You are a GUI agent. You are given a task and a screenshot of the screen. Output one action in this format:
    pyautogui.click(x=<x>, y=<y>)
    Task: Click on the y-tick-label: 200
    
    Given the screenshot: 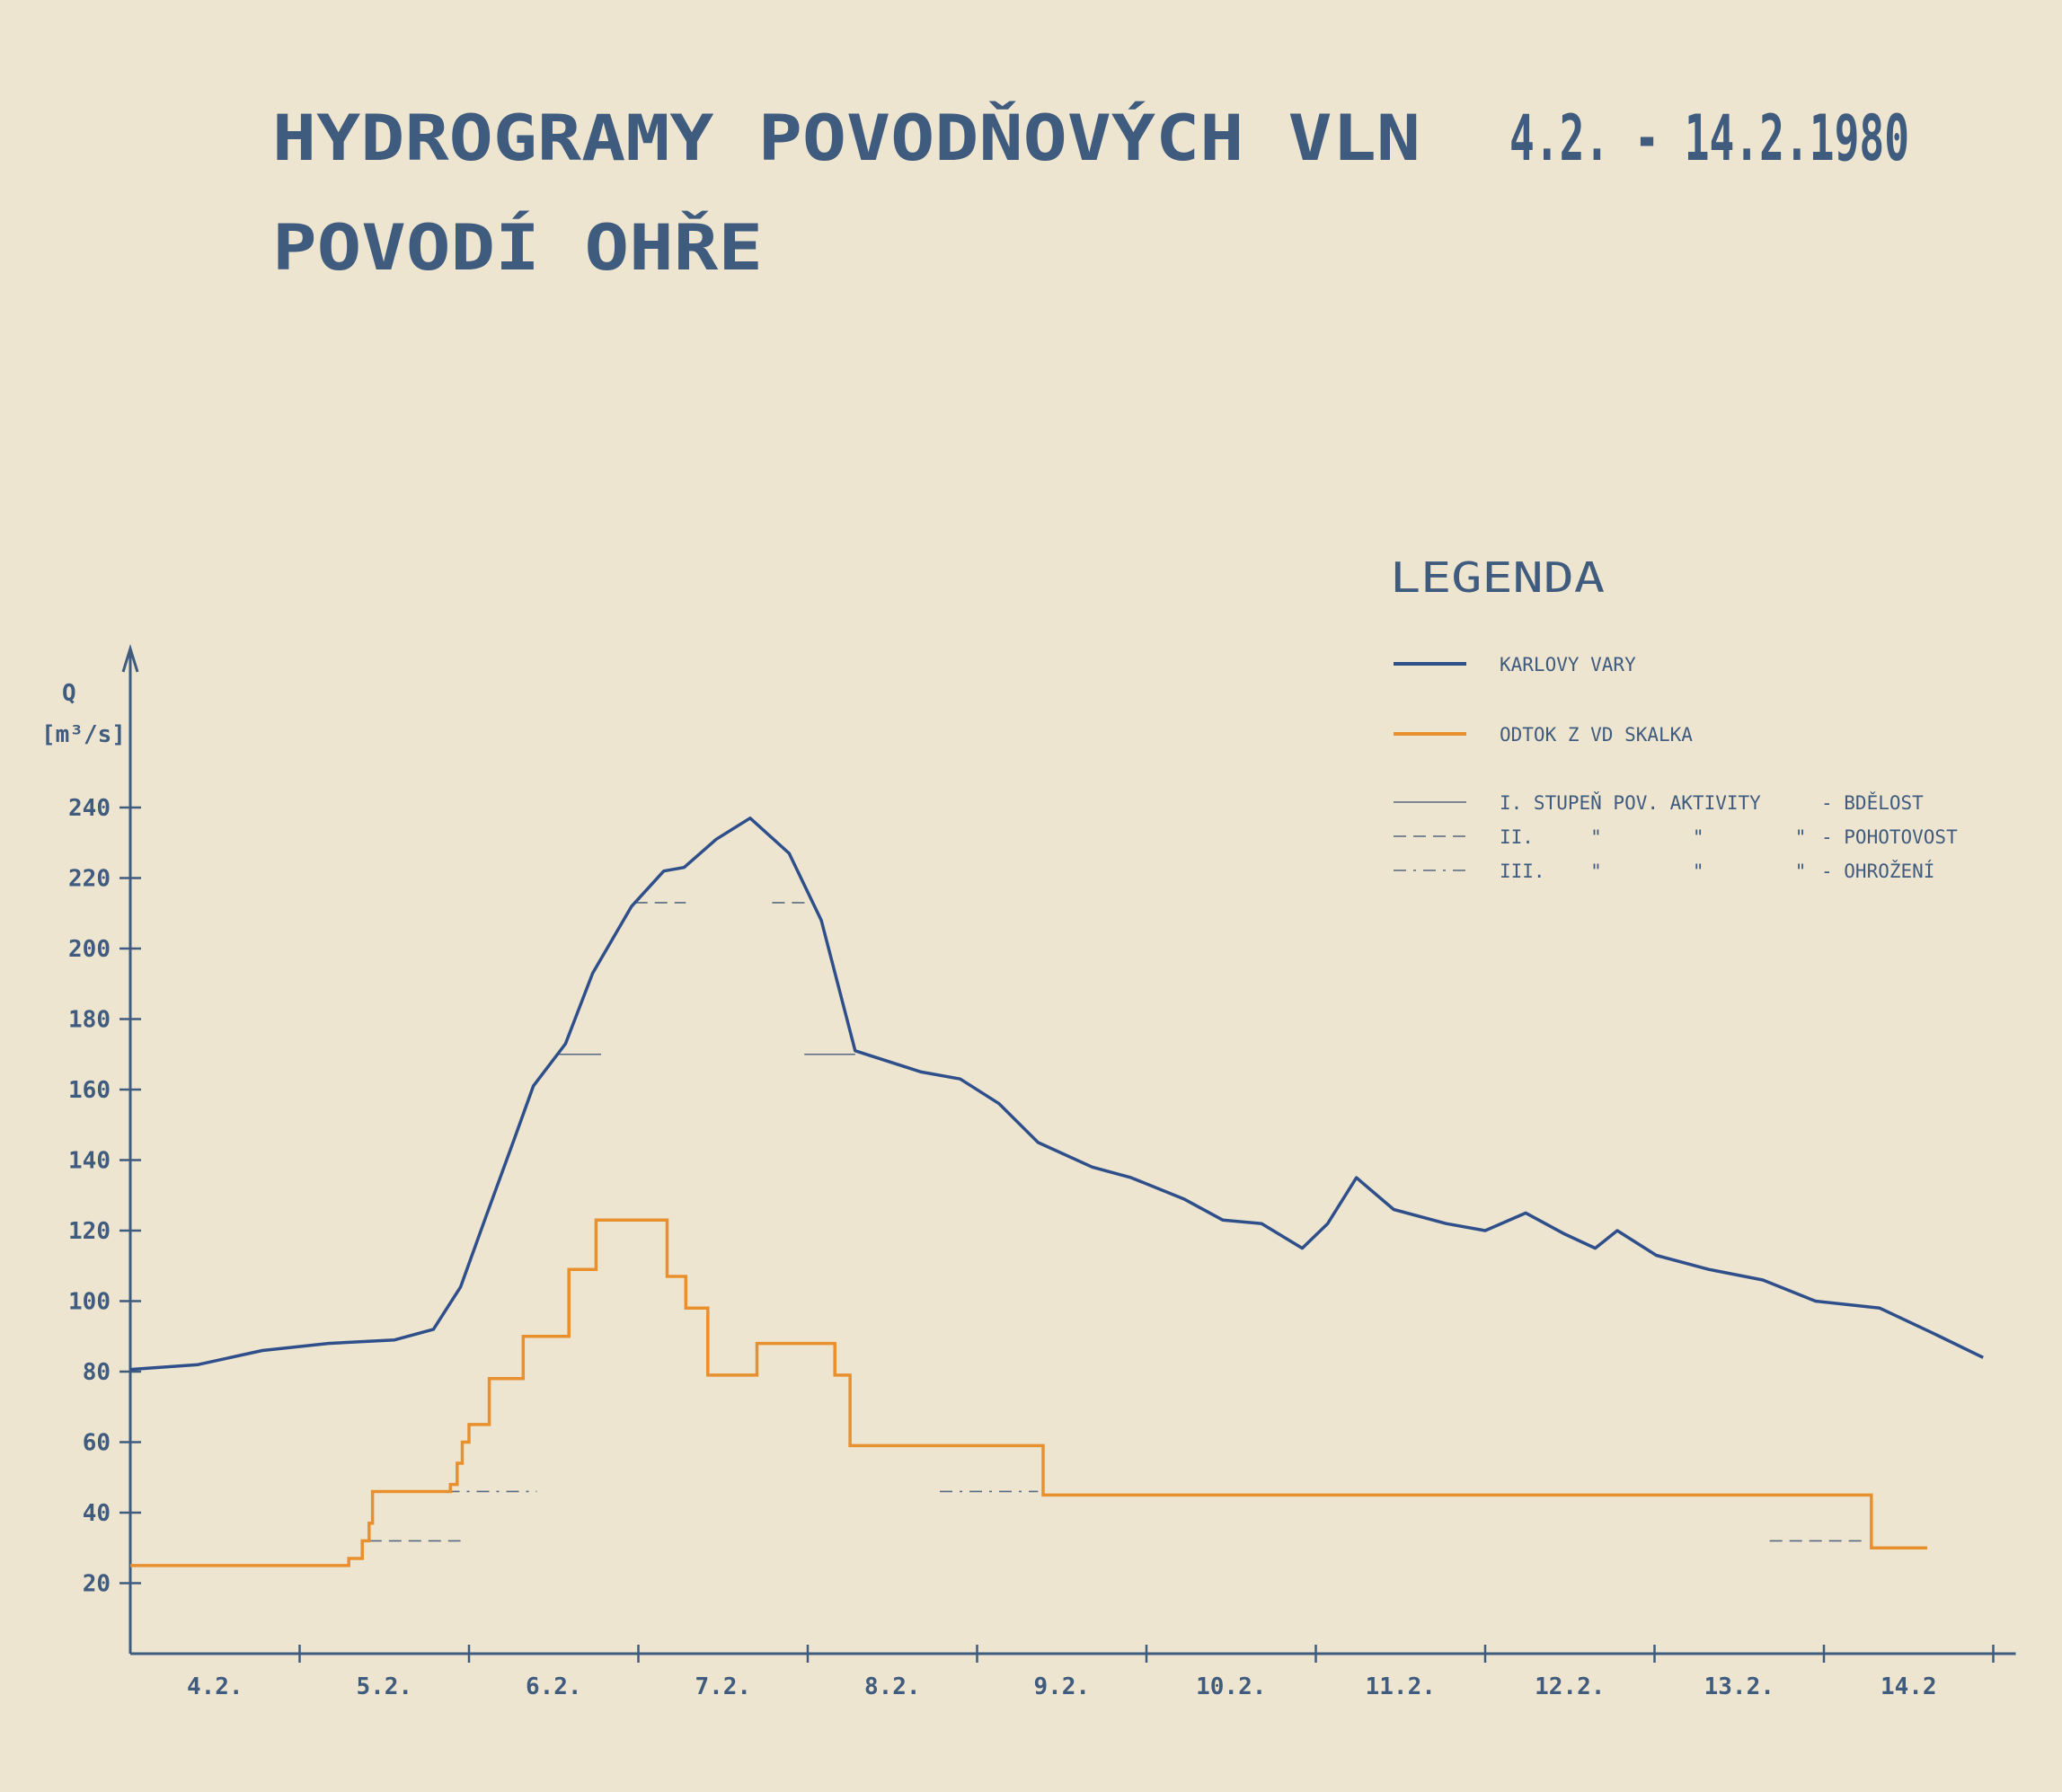 What is the action you would take?
    pyautogui.click(x=89, y=949)
    